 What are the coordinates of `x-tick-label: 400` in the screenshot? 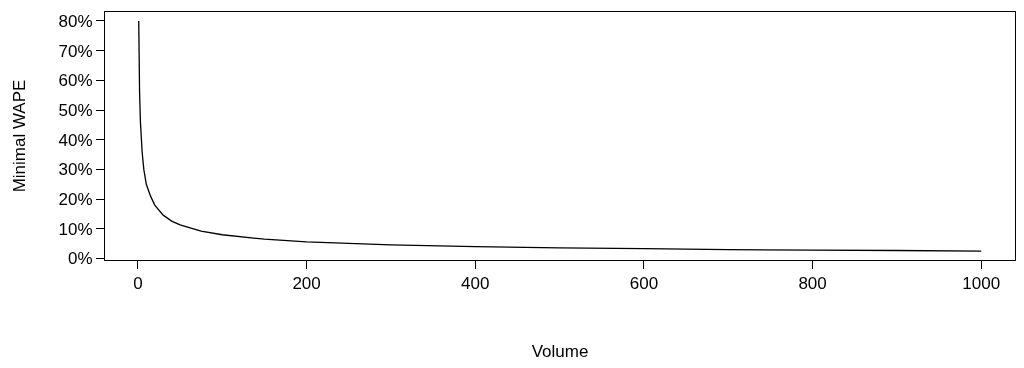 It's located at (475, 284).